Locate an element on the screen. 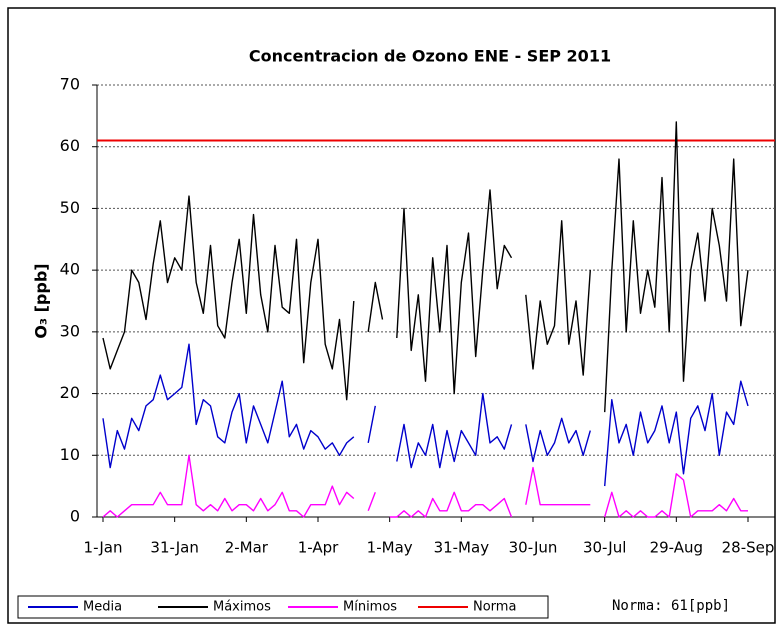 The image size is (784, 632). x-tick-label: 31-May is located at coordinates (462, 548).